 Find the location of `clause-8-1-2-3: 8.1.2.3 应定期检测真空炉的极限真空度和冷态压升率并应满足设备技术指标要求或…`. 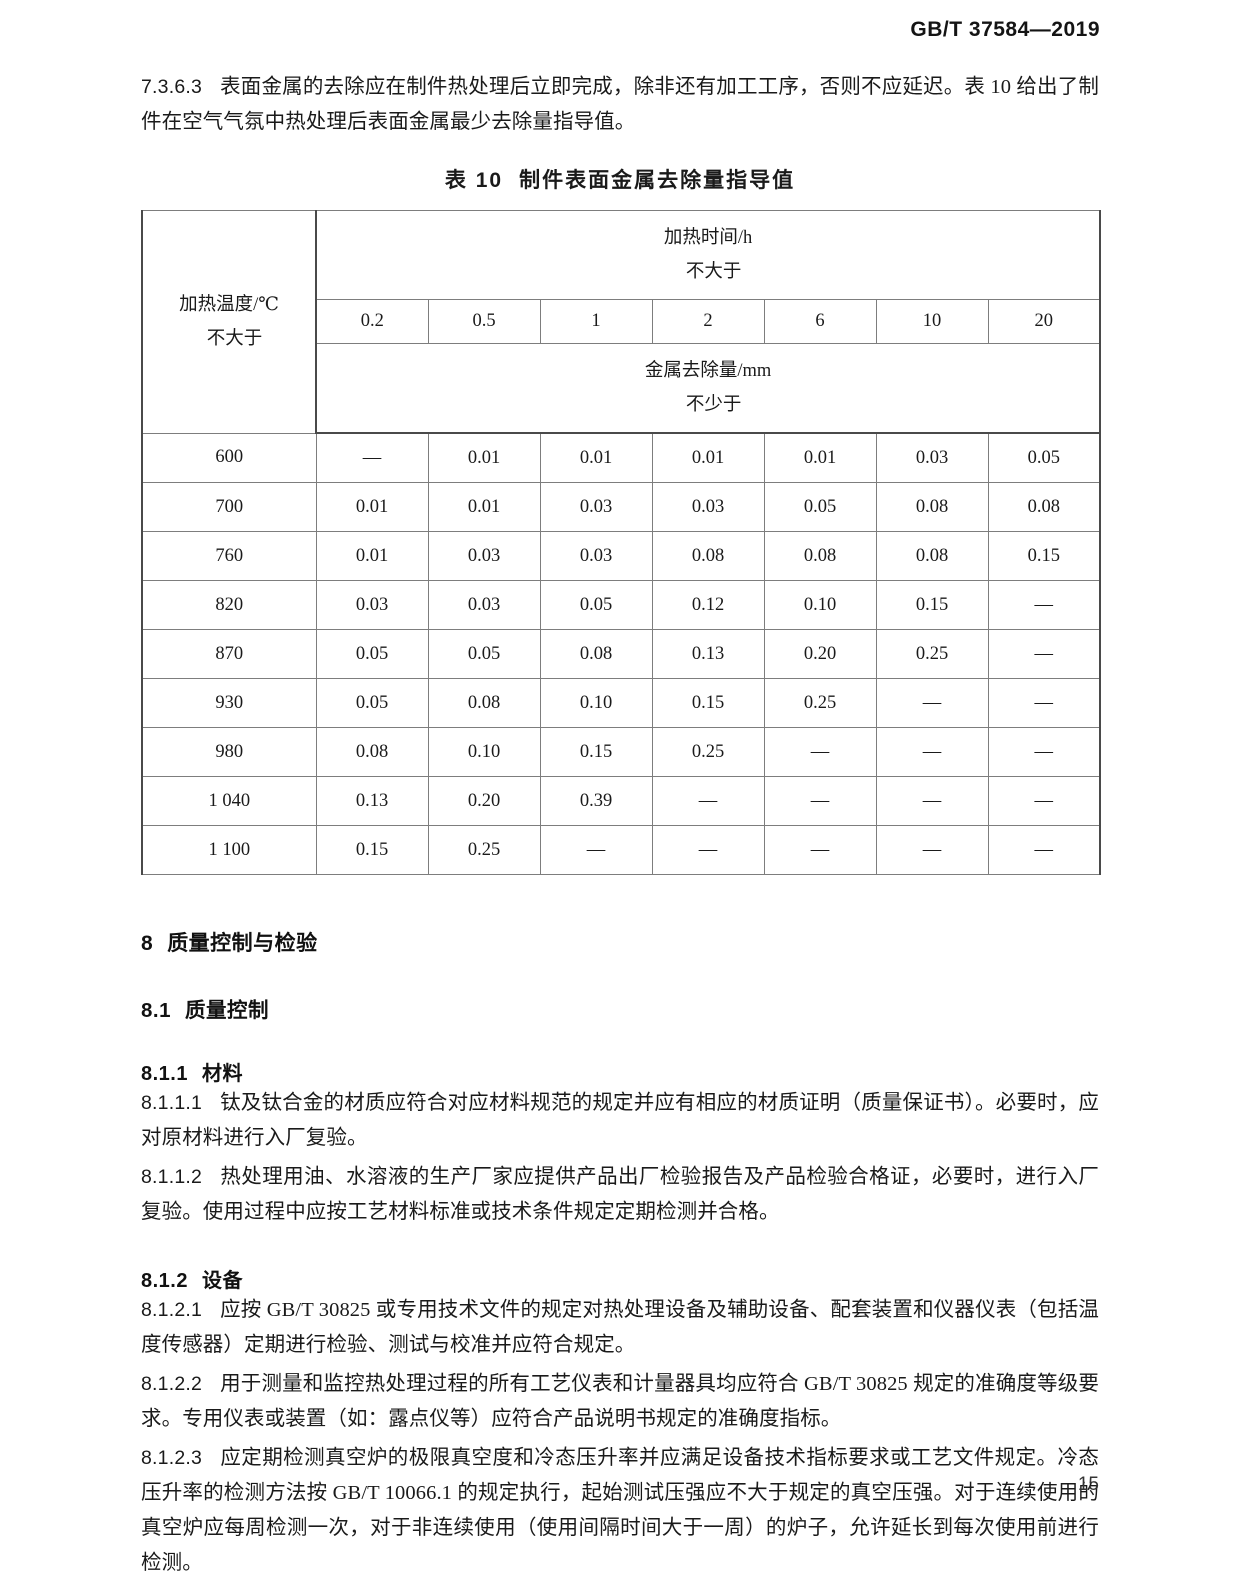

clause-8-1-2-3: 8.1.2.3 应定期检测真空炉的极限真空度和冷态压升率并应满足设备技术指标要求或… is located at coordinates (620, 1511).